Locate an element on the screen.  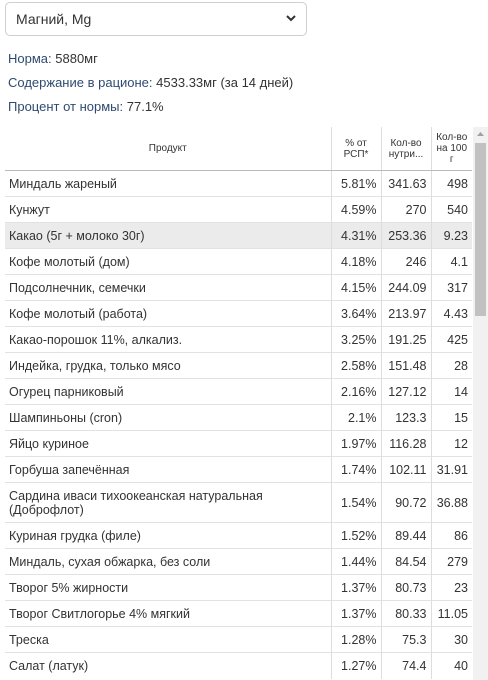
table-row: Какао (5г + молоко 30г) 4.31% 253.36 9.23 is located at coordinates (238, 235).